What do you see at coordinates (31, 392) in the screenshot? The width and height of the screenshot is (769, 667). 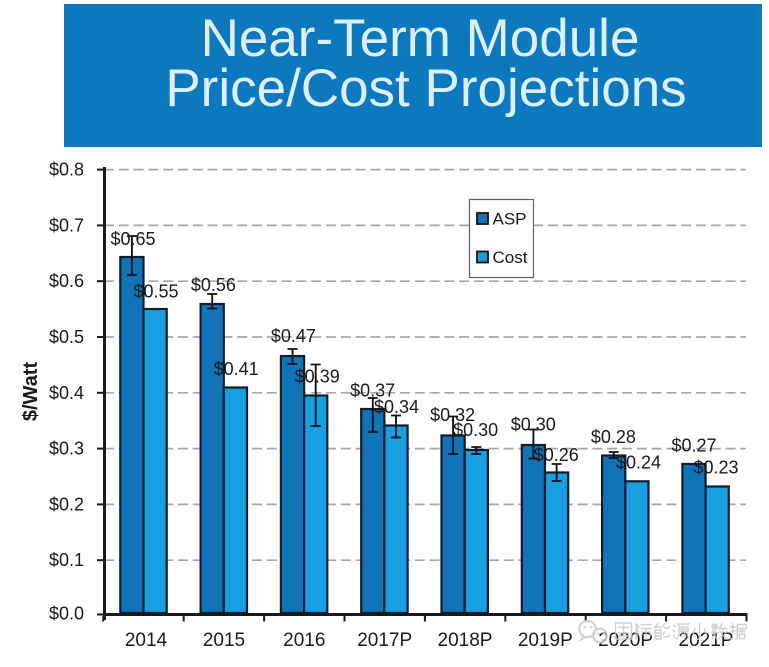 I see `svg-text: $/Watt` at bounding box center [31, 392].